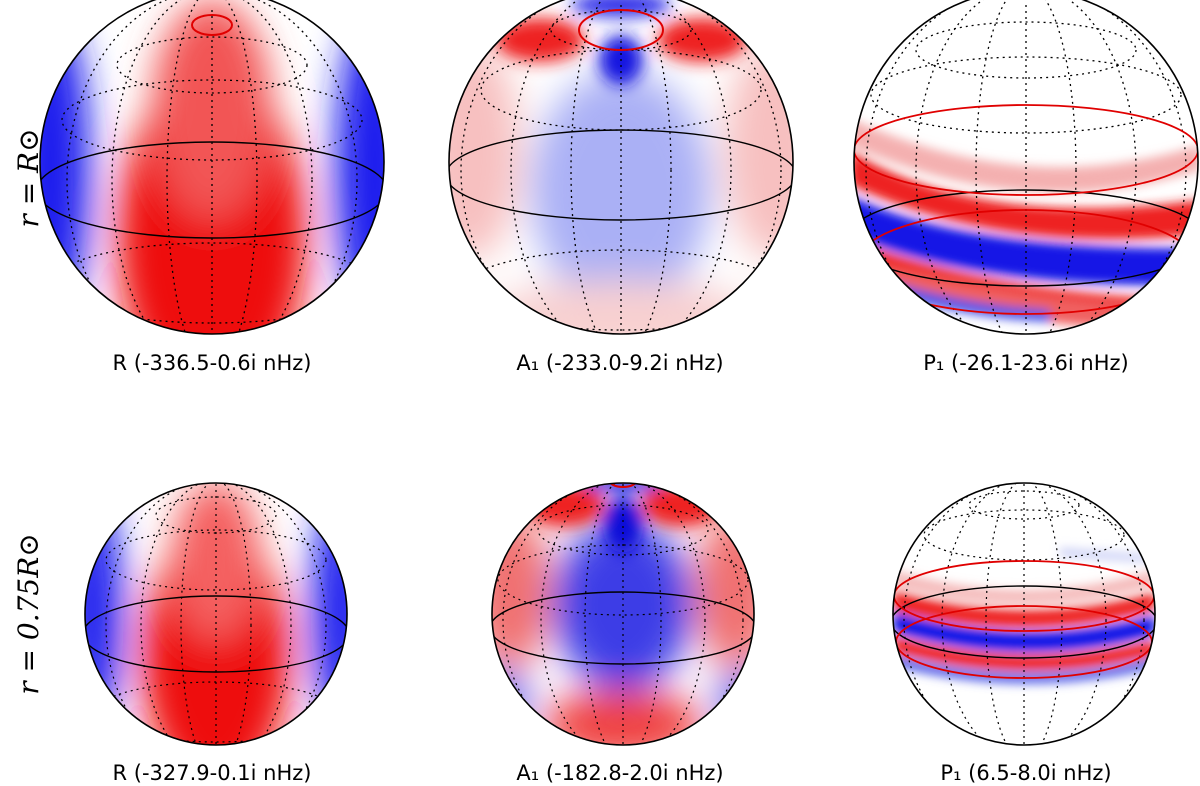 The height and width of the screenshot is (786, 1200). What do you see at coordinates (212, 167) in the screenshot?
I see `sphere-panel-r-top` at bounding box center [212, 167].